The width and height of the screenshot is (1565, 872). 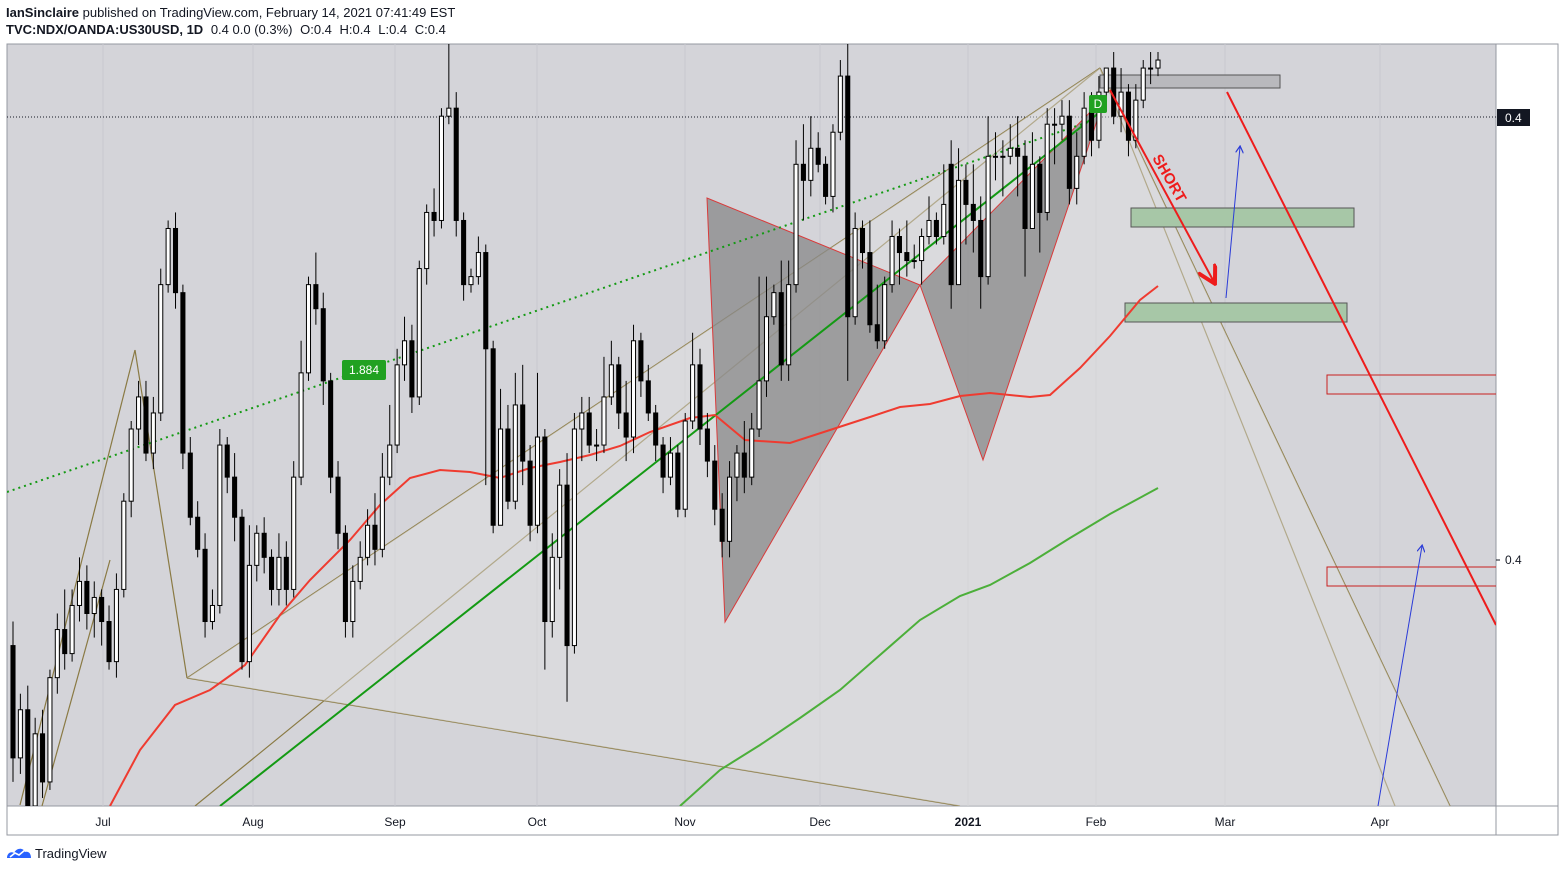 I want to click on pattern-triangle-left, so click(x=813, y=410).